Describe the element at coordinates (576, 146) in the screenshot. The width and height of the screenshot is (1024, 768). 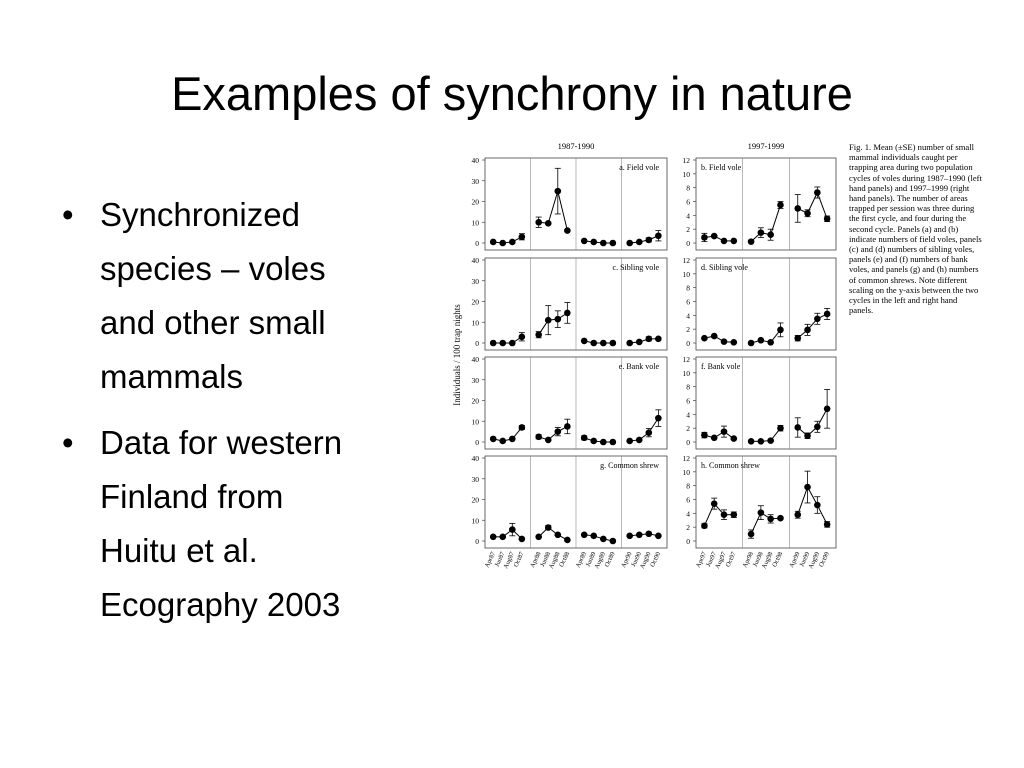
I see `column-title: 1987-1990` at that location.